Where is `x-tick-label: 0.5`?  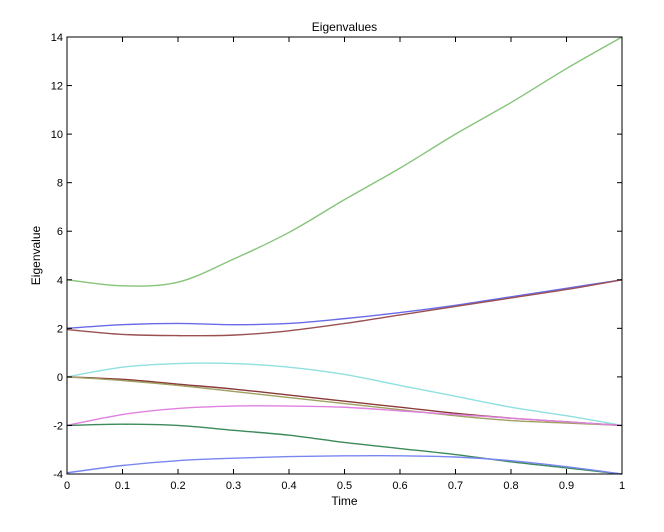
x-tick-label: 0.5 is located at coordinates (344, 486).